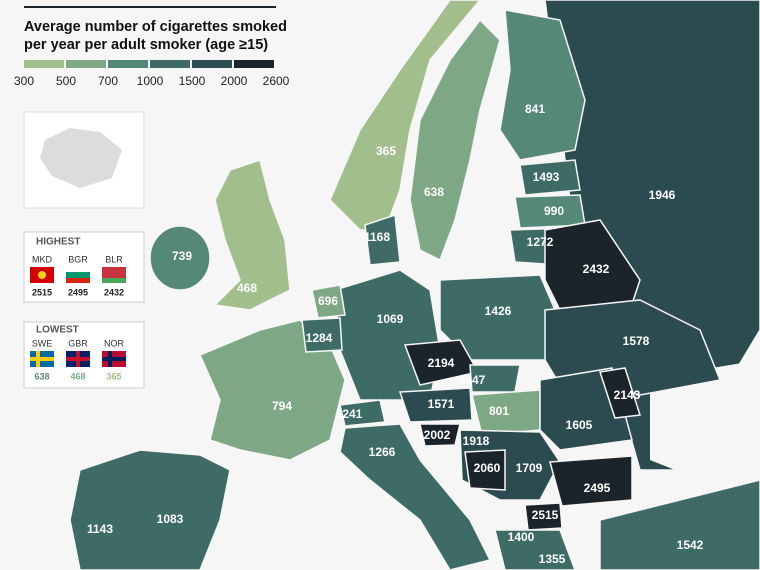 The width and height of the screenshot is (760, 570). Describe the element at coordinates (84, 267) in the screenshot. I see `highest-panel: HIGHEST MKD 2515 BGR 2495 BLR 2432` at that location.